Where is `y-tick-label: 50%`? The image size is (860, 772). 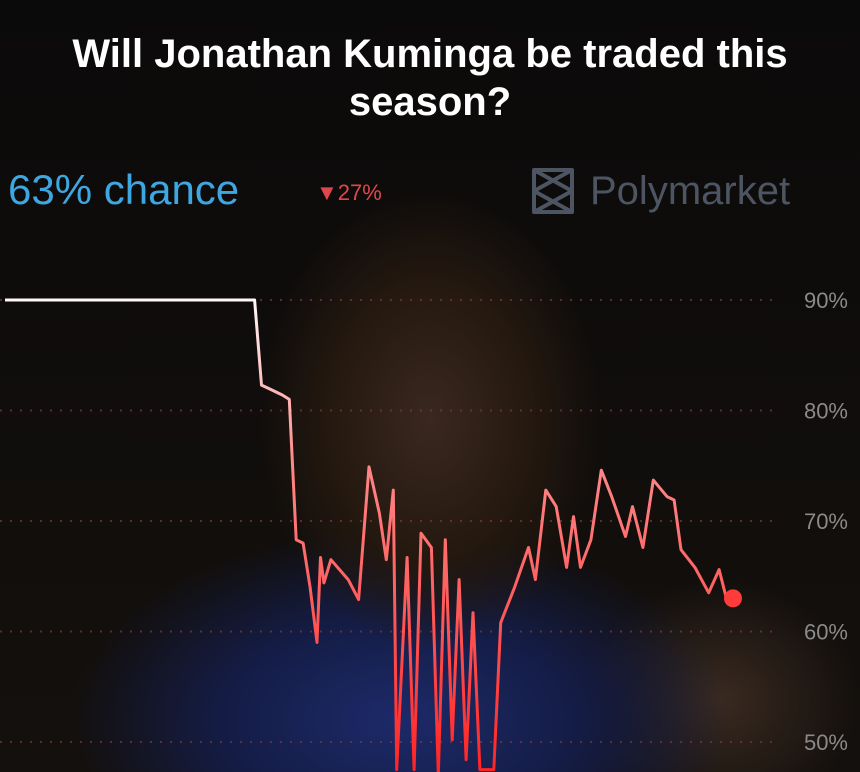 y-tick-label: 50% is located at coordinates (826, 742).